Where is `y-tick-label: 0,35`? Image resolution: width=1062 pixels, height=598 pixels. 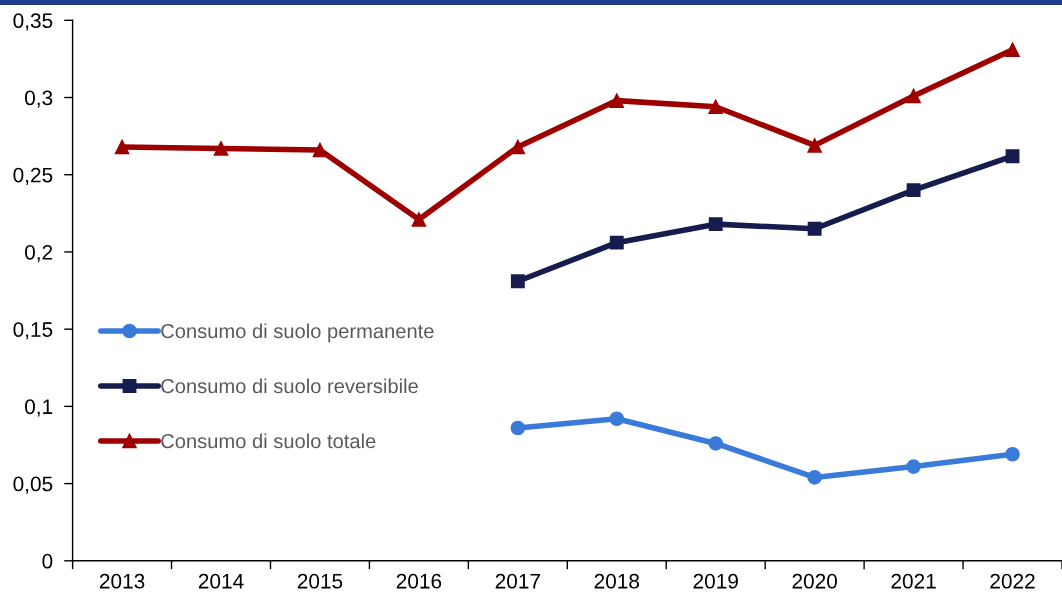 y-tick-label: 0,35 is located at coordinates (33, 22).